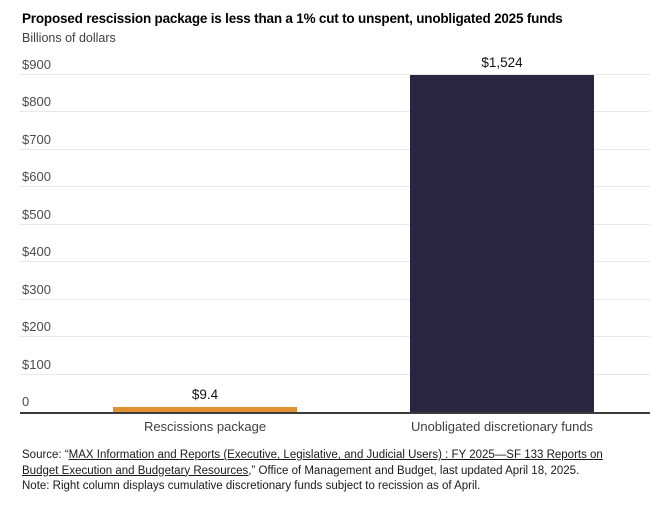 The image size is (658, 517). Describe the element at coordinates (335, 413) in the screenshot. I see `x-axis-line` at that location.